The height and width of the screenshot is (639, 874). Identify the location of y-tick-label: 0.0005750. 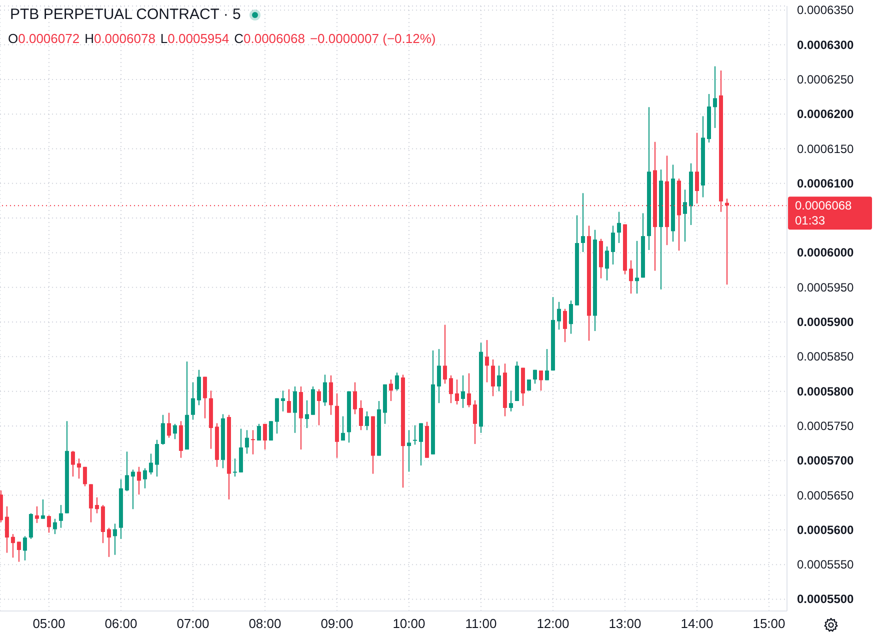
(825, 425).